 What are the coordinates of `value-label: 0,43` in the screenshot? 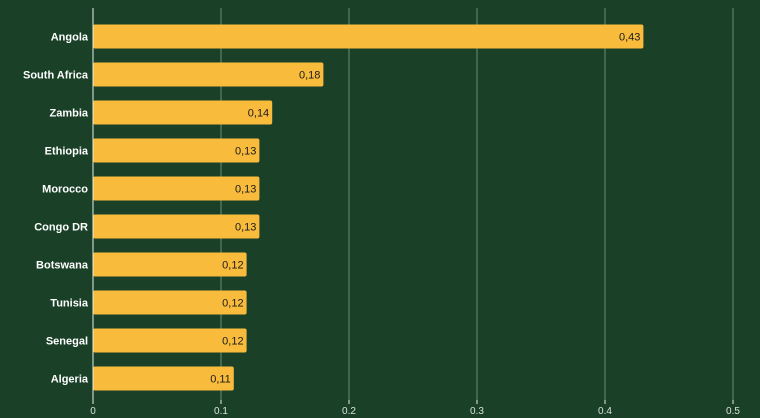 It's located at (629, 38).